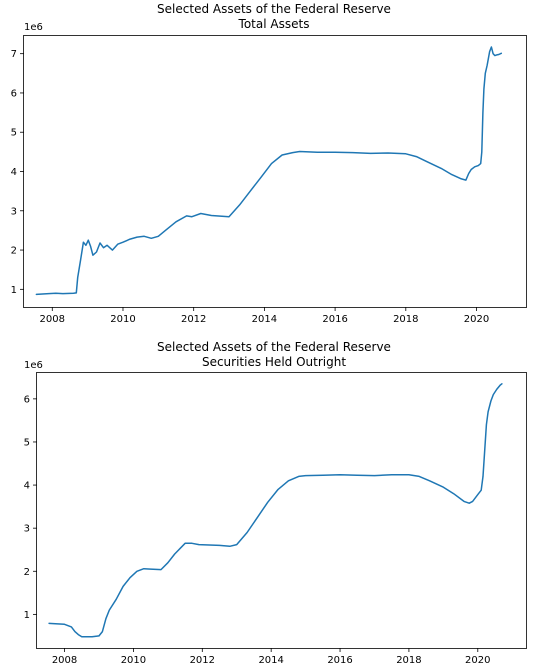 This screenshot has width=540, height=667. Describe the element at coordinates (274, 24) in the screenshot. I see `chart-subtitle: Total Assets` at that location.